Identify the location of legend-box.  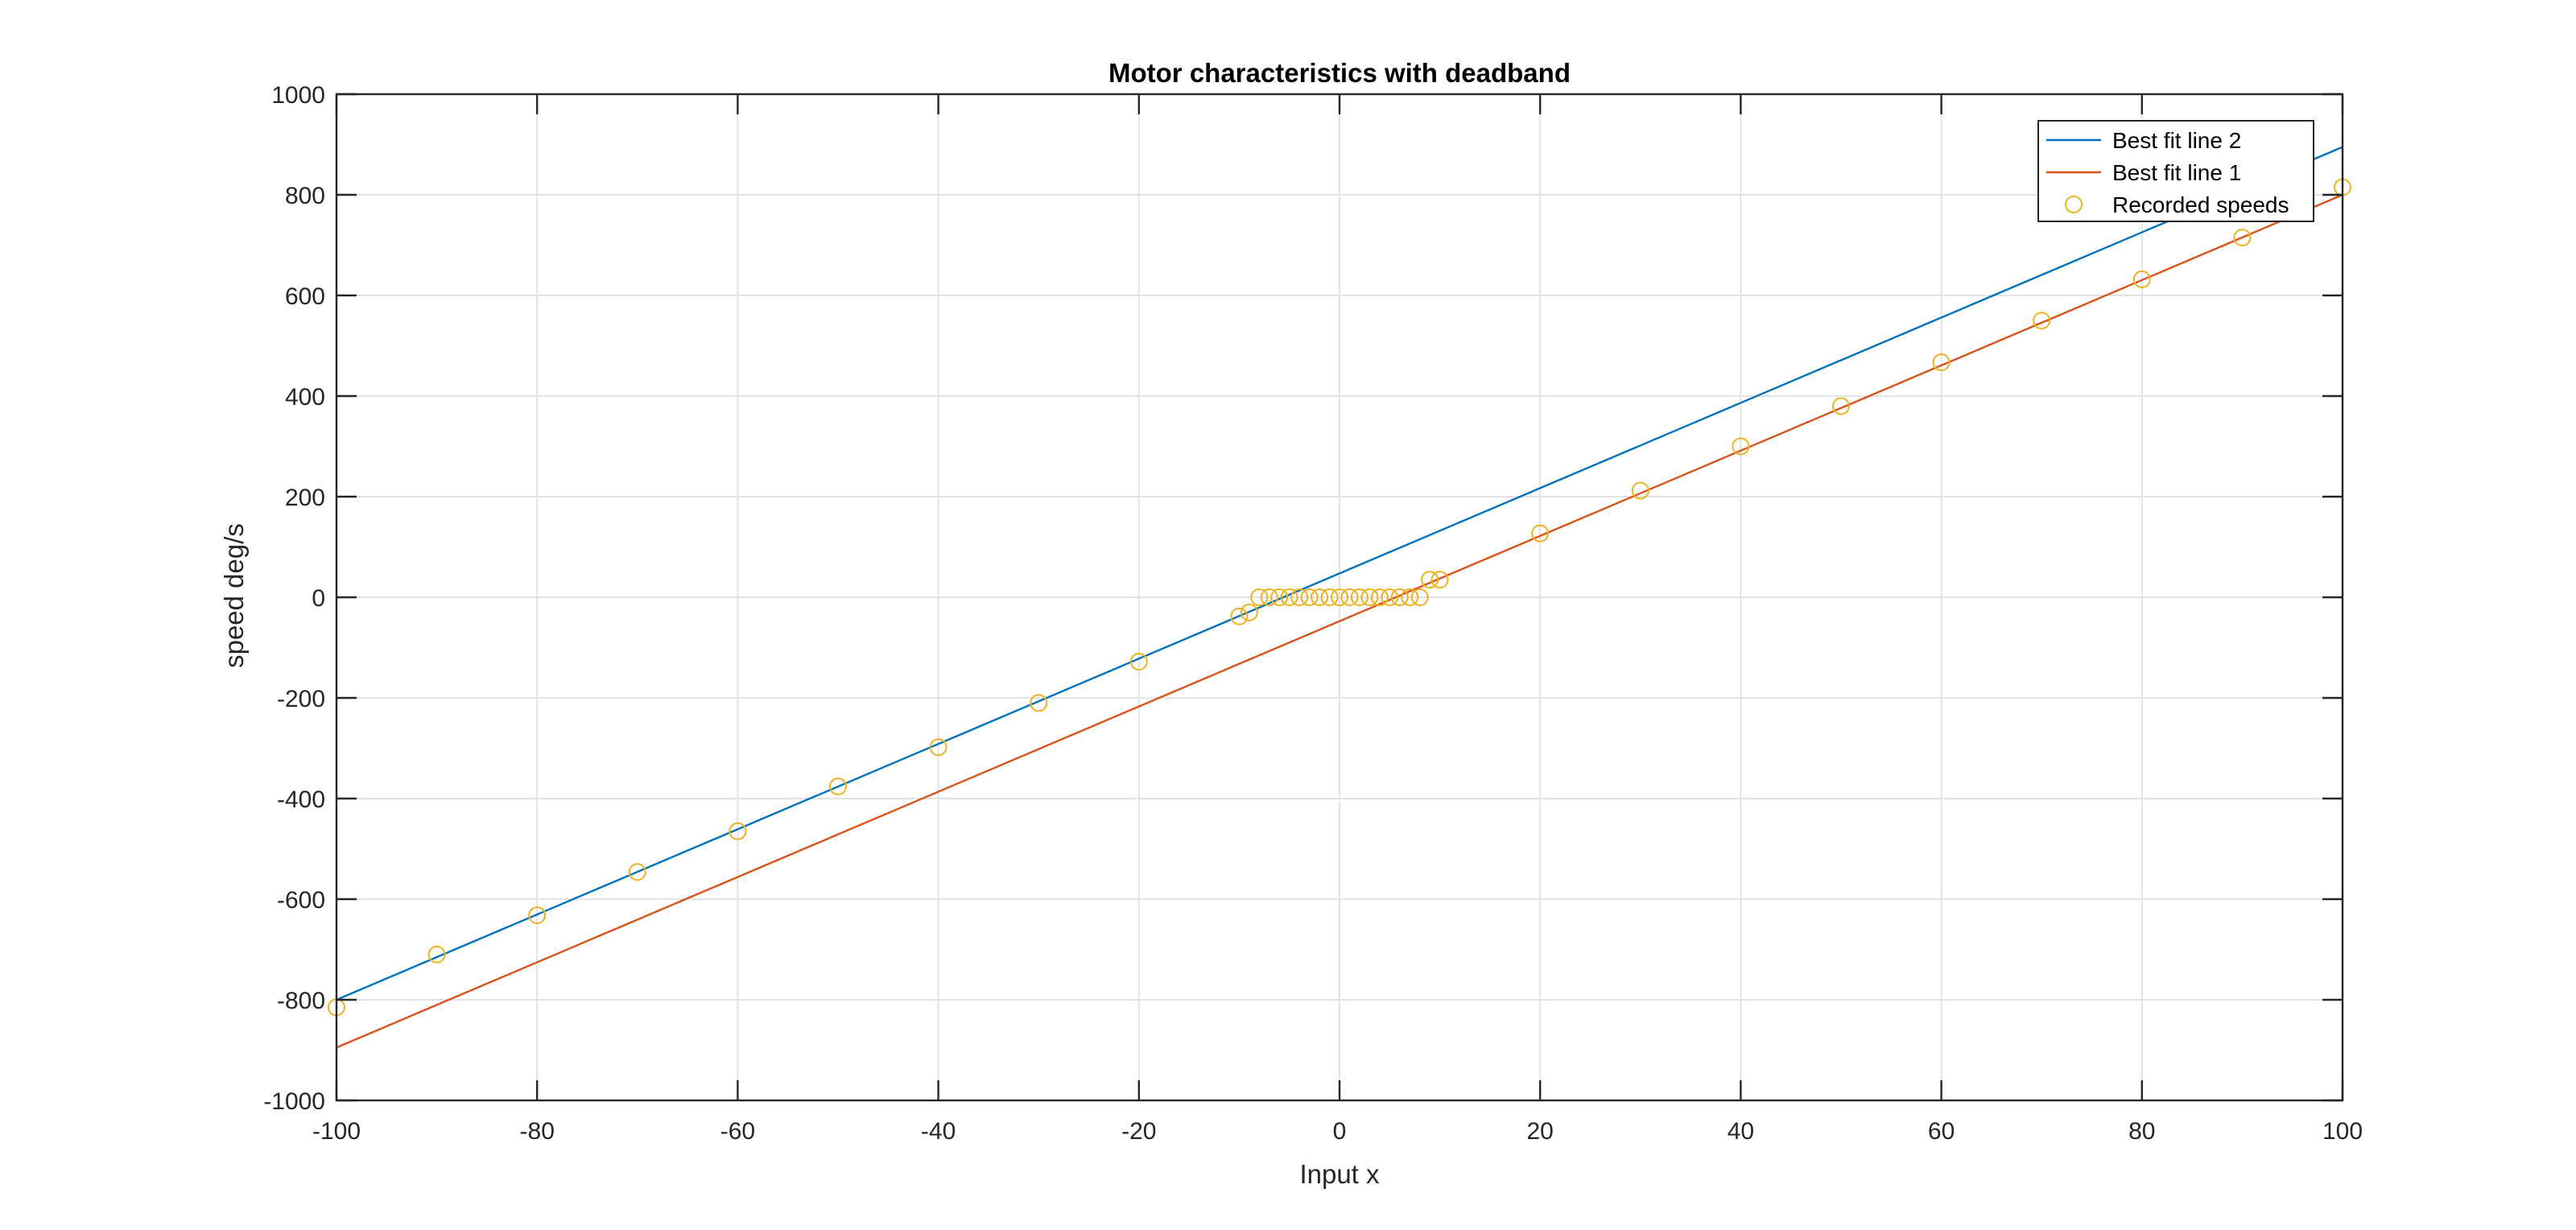
(2175, 171).